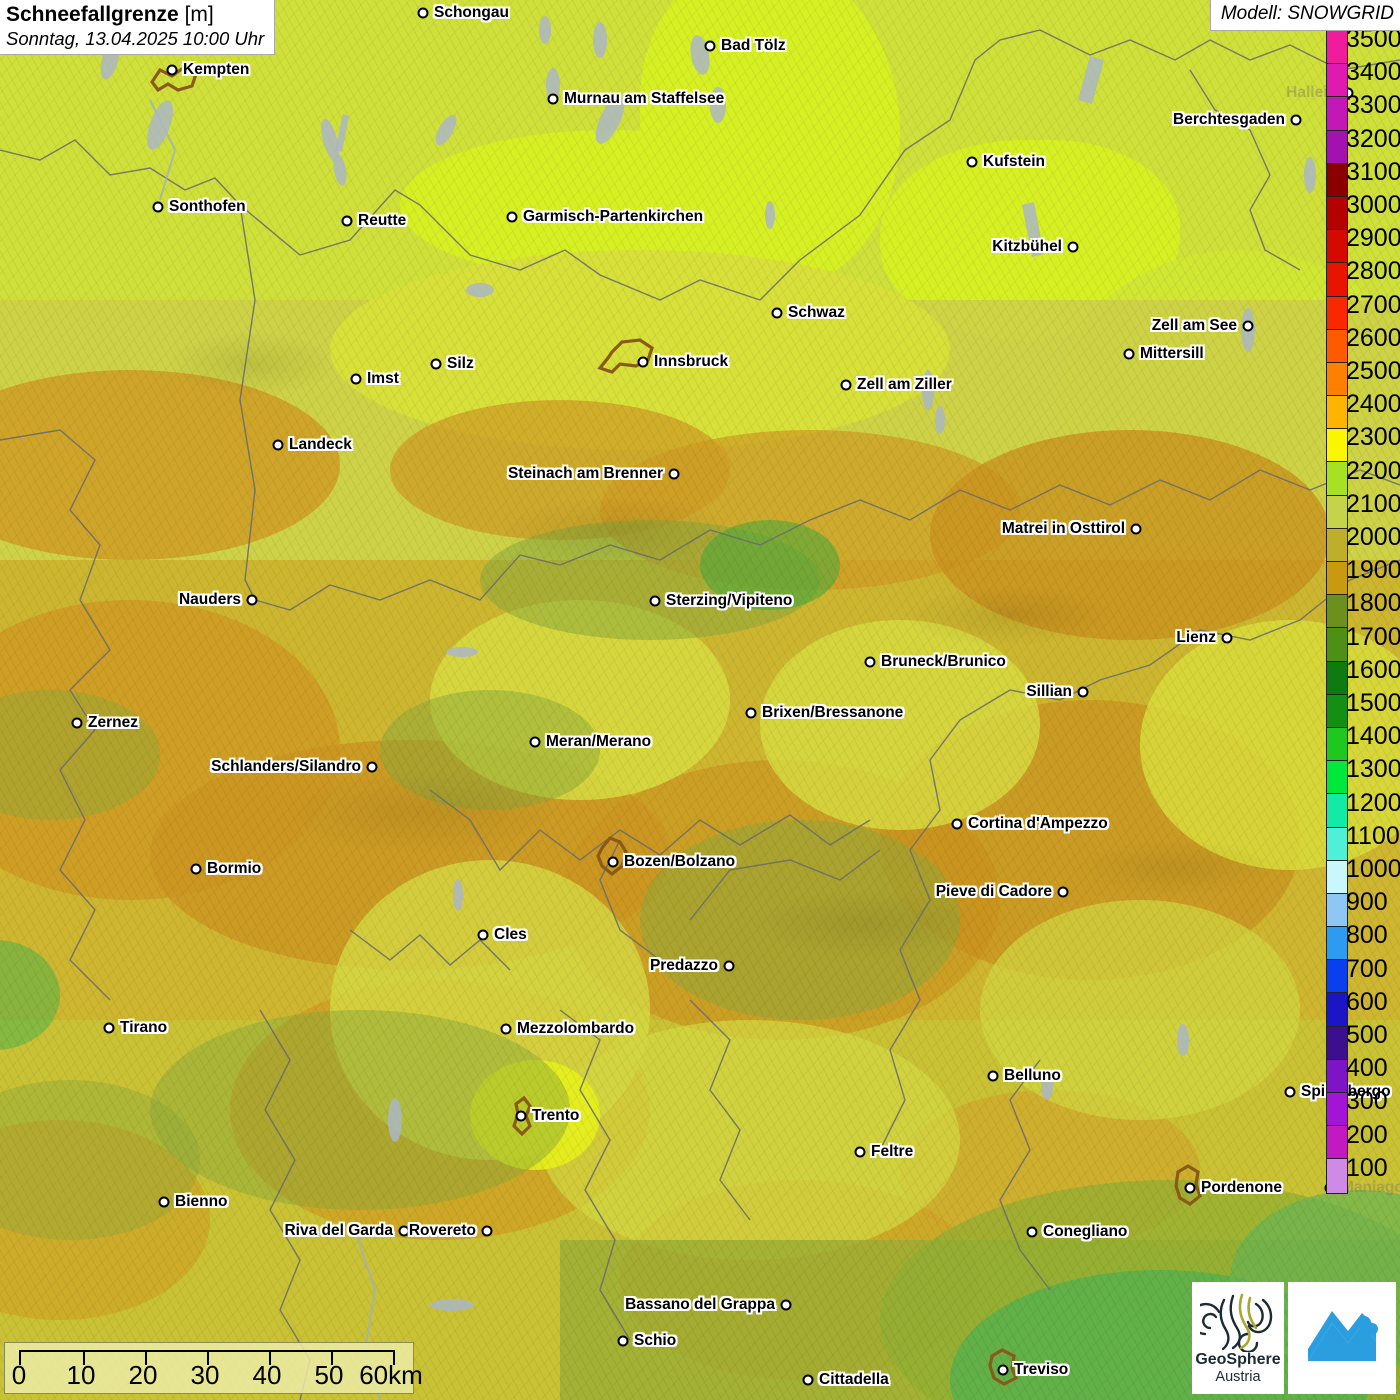 The width and height of the screenshot is (1400, 1400). What do you see at coordinates (1367, 968) in the screenshot?
I see `colorbar-tick-700: 700` at bounding box center [1367, 968].